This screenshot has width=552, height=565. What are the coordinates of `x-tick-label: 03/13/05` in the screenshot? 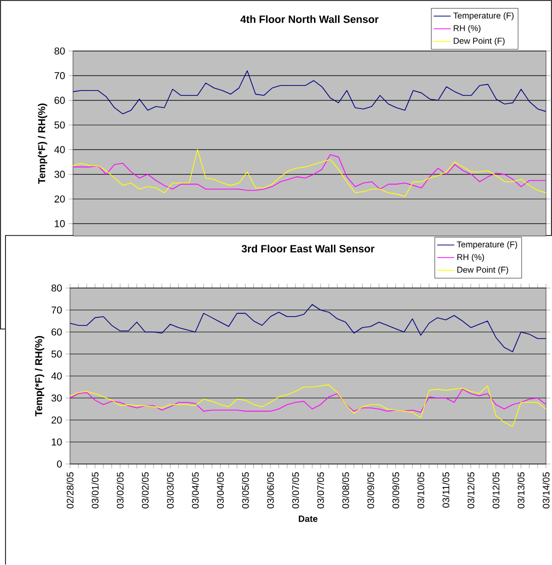 It's located at (520, 490).